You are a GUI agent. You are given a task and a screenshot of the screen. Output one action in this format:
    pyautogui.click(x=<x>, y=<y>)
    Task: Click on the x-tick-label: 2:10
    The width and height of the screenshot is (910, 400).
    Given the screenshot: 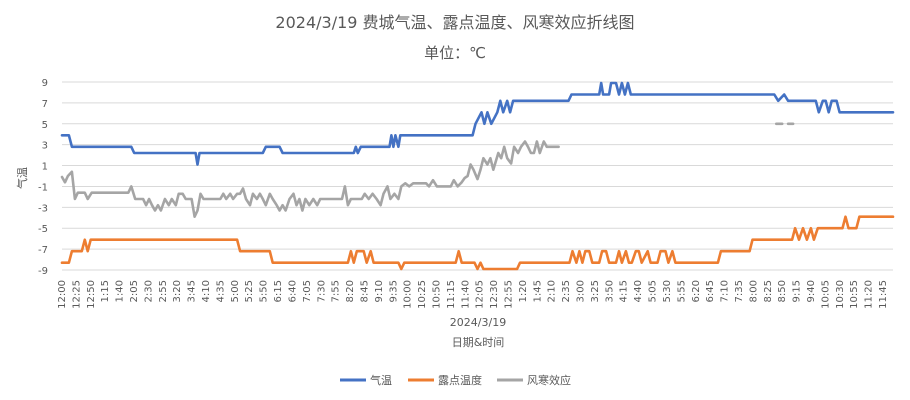 What is the action you would take?
    pyautogui.click(x=552, y=291)
    